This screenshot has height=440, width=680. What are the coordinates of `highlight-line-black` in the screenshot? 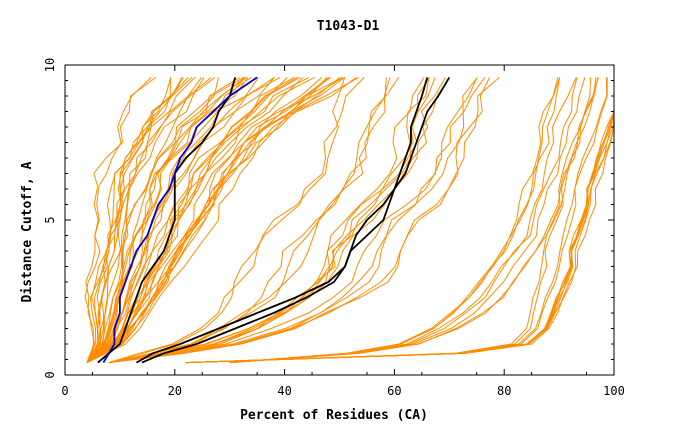 It's located at (167, 220).